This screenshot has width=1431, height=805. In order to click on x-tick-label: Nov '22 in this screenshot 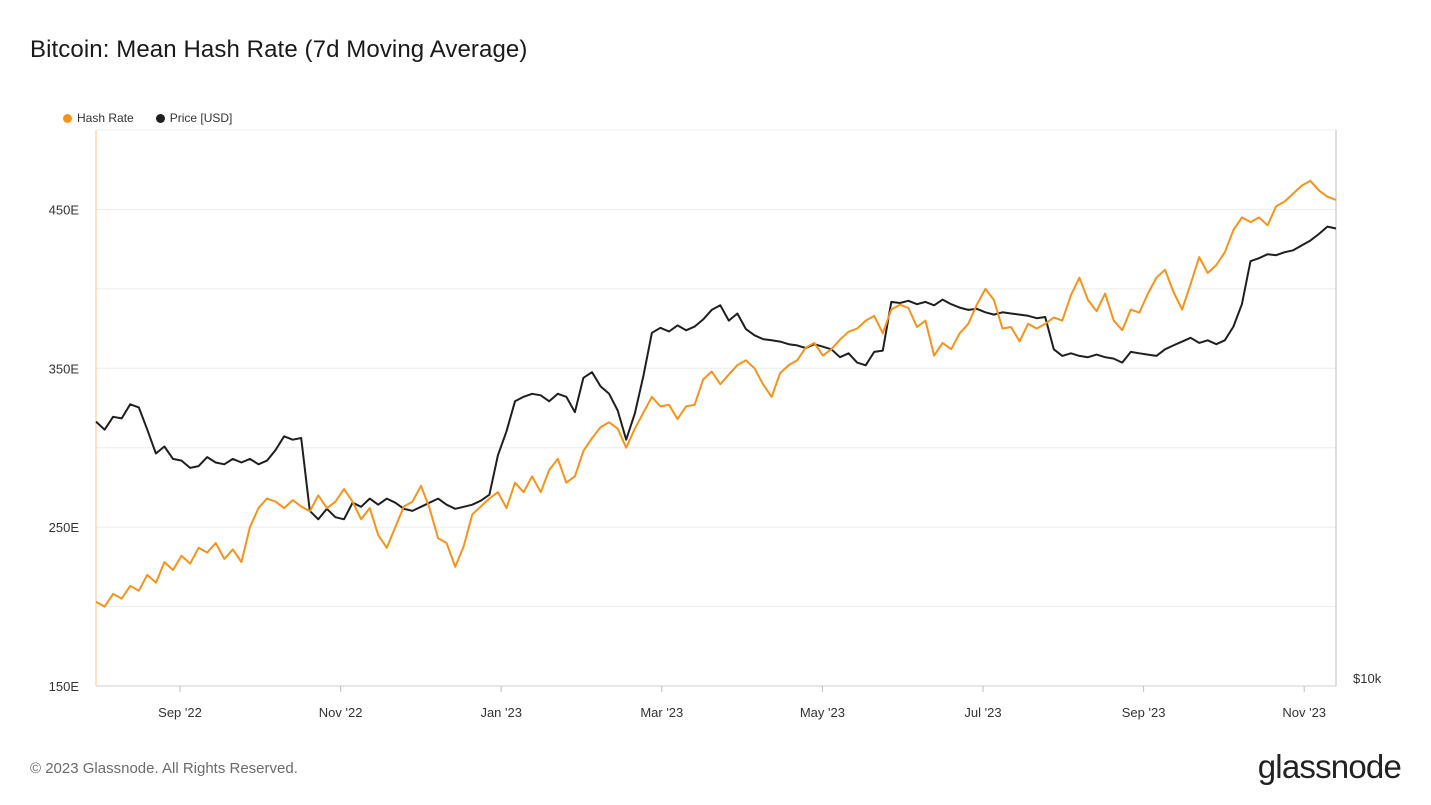, I will do `click(341, 712)`.